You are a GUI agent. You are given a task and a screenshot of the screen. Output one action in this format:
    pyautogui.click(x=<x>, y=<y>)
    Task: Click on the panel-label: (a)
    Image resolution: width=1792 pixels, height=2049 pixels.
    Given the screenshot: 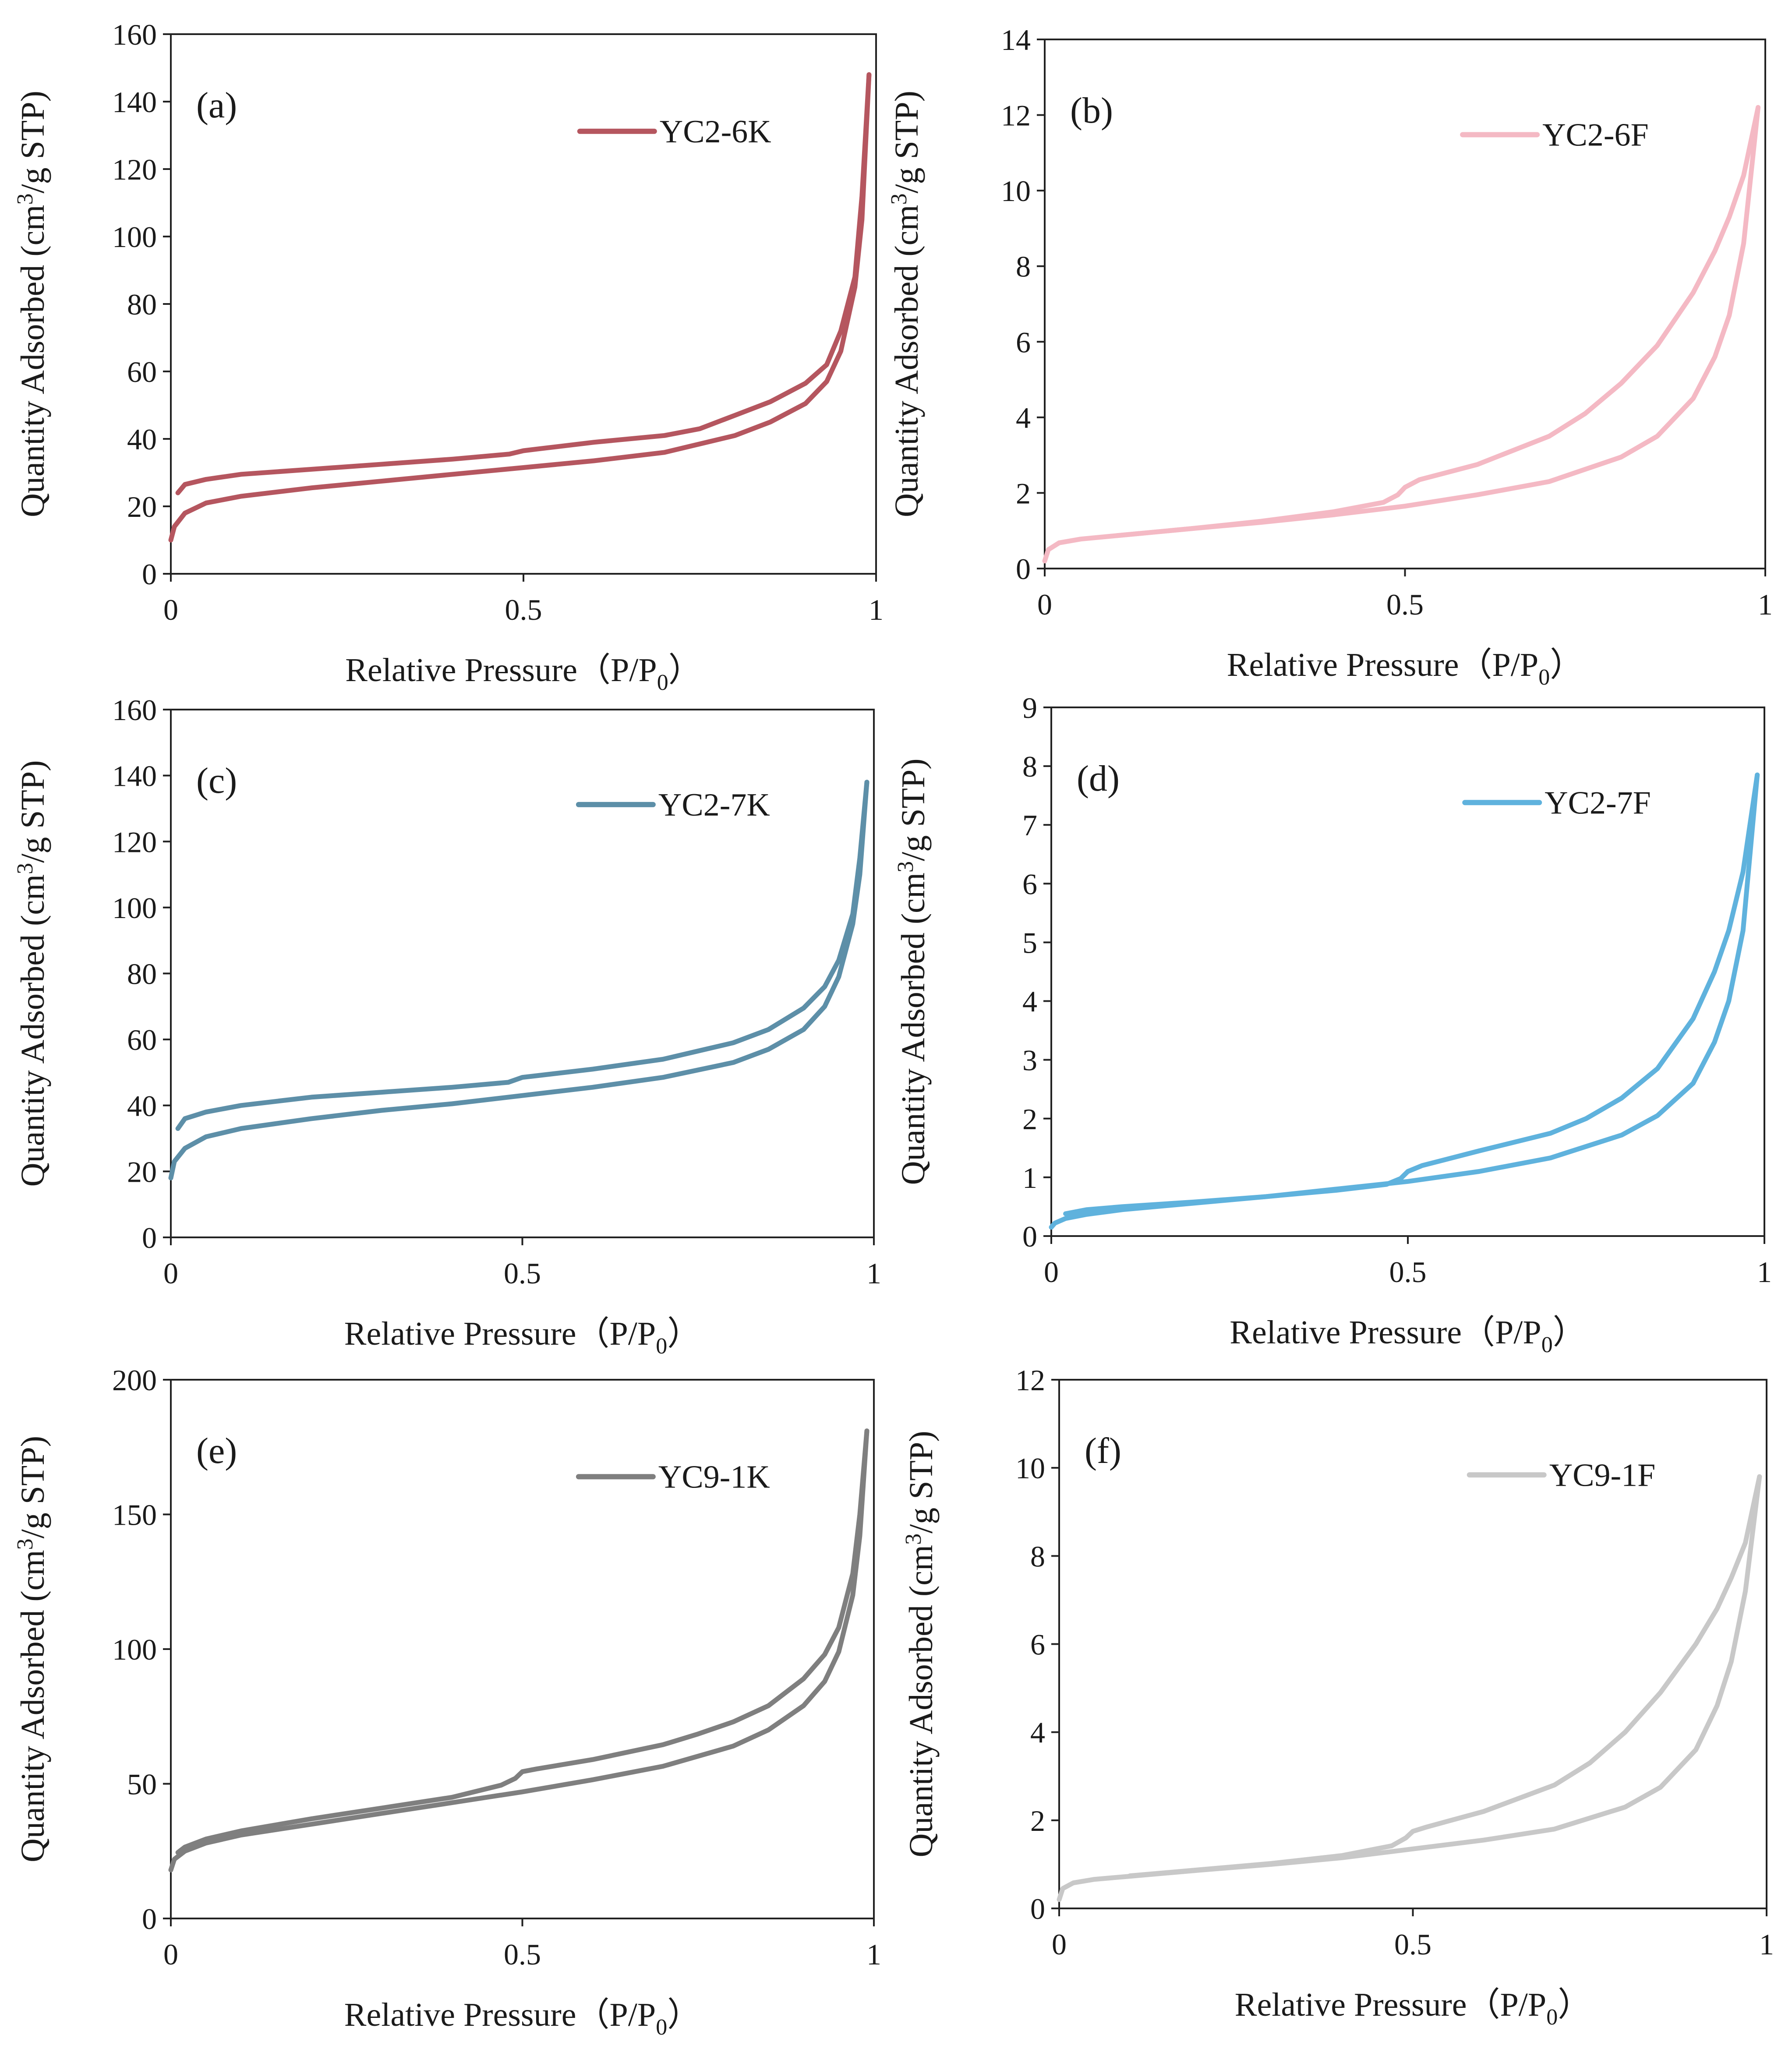 What is the action you would take?
    pyautogui.click(x=216, y=105)
    